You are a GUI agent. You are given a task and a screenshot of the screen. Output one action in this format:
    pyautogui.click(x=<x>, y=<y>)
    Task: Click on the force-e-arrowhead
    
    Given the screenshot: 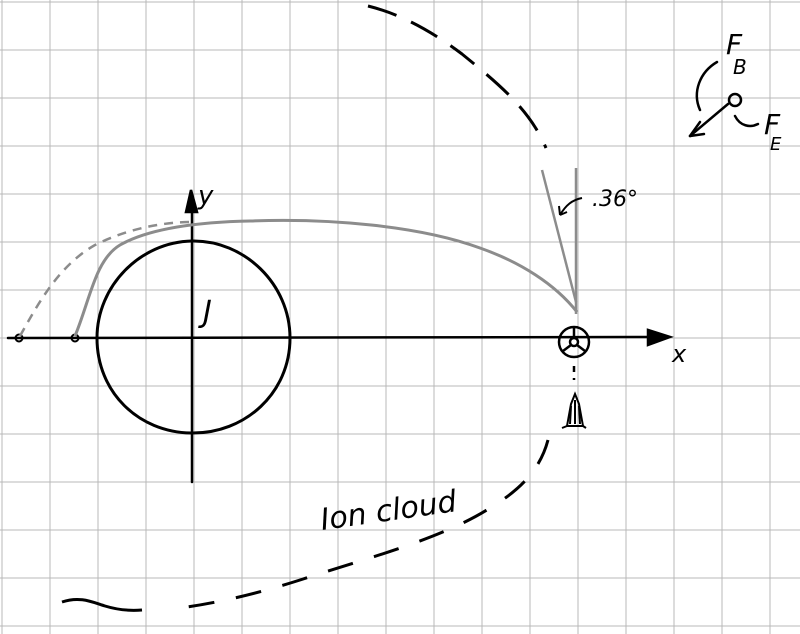 What is the action you would take?
    pyautogui.click(x=697, y=129)
    